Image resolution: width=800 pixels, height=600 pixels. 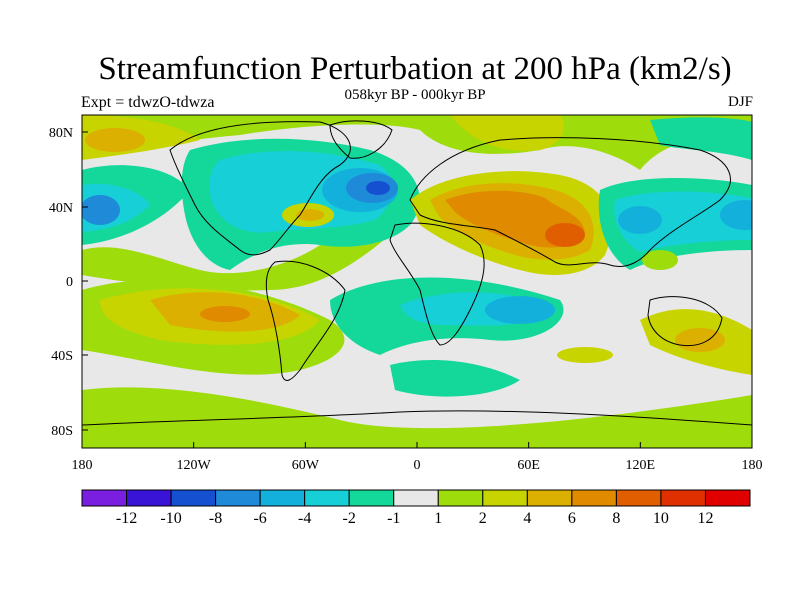 What do you see at coordinates (148, 102) in the screenshot?
I see `experiment-label: Expt = tdwzO-tdwza` at bounding box center [148, 102].